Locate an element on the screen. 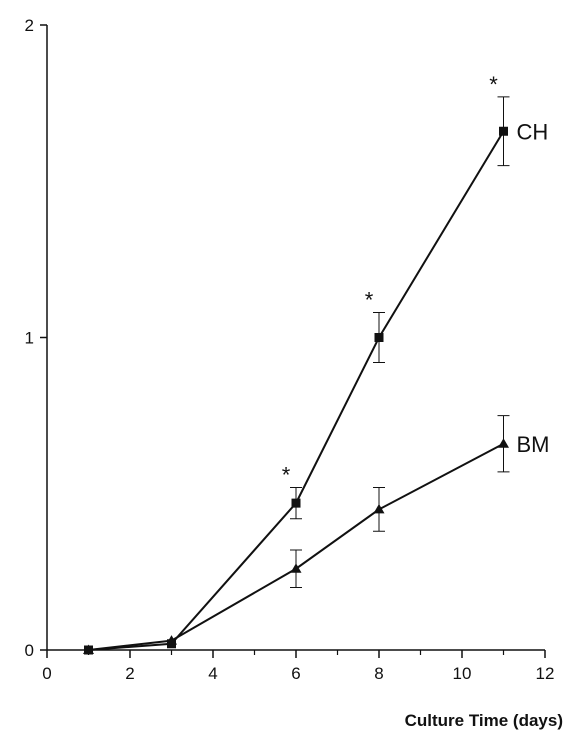  x-axis-title: Culture Time (days) is located at coordinates (484, 720).